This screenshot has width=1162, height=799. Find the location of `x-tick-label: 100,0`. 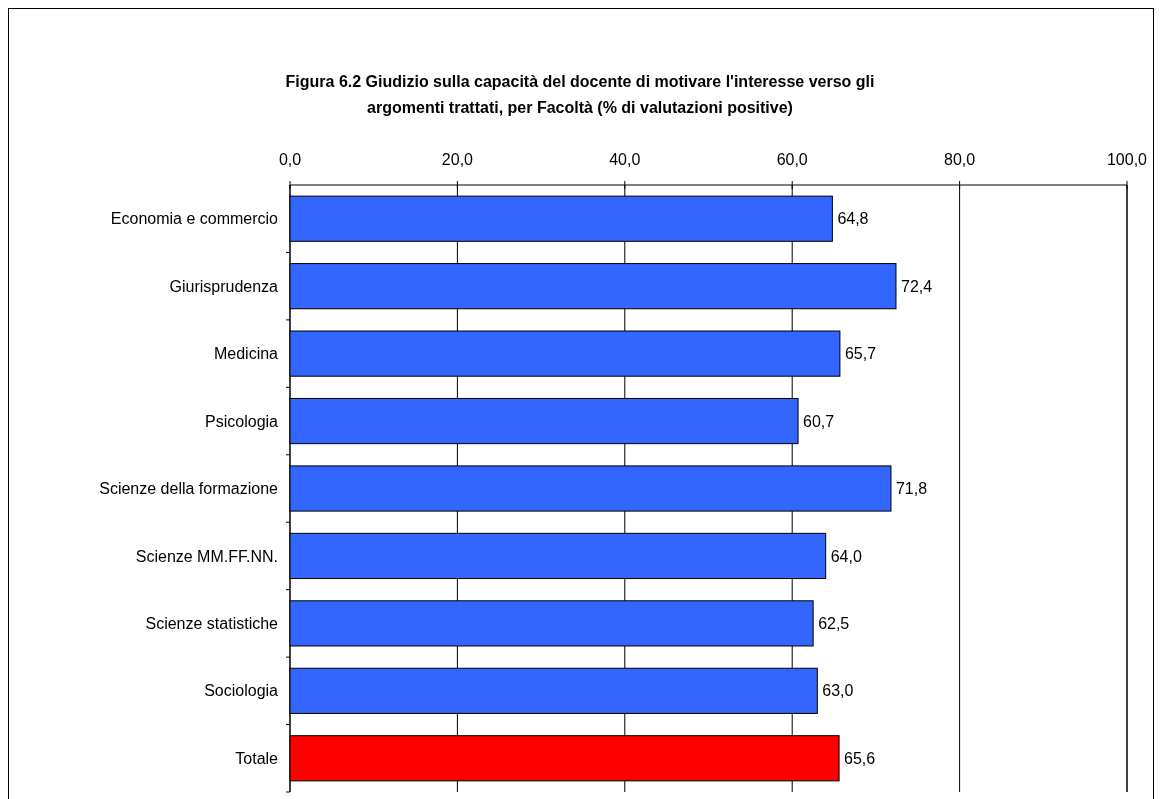

x-tick-label: 100,0 is located at coordinates (1127, 159).